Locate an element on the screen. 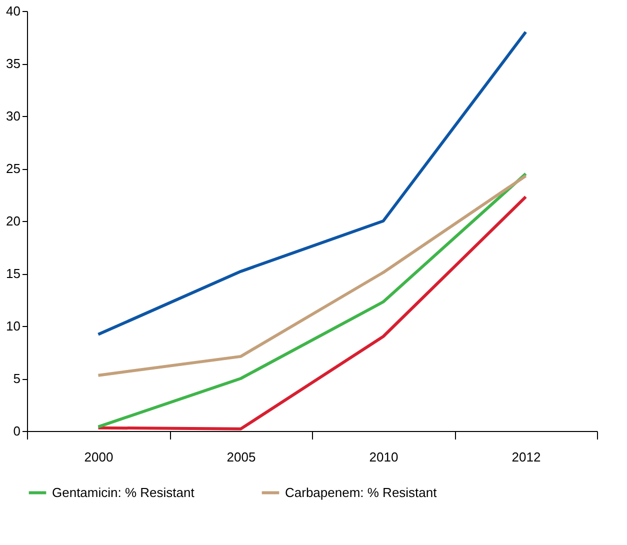  x-tick-label: 2010 is located at coordinates (383, 457).